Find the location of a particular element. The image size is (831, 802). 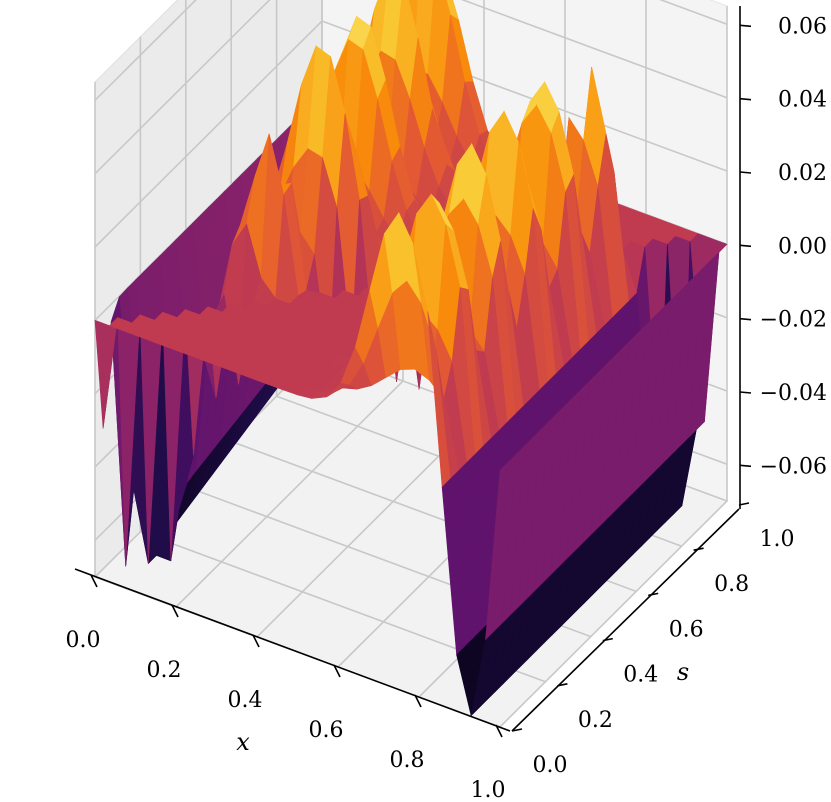

z-tick-label: 0.04 is located at coordinates (802, 100).